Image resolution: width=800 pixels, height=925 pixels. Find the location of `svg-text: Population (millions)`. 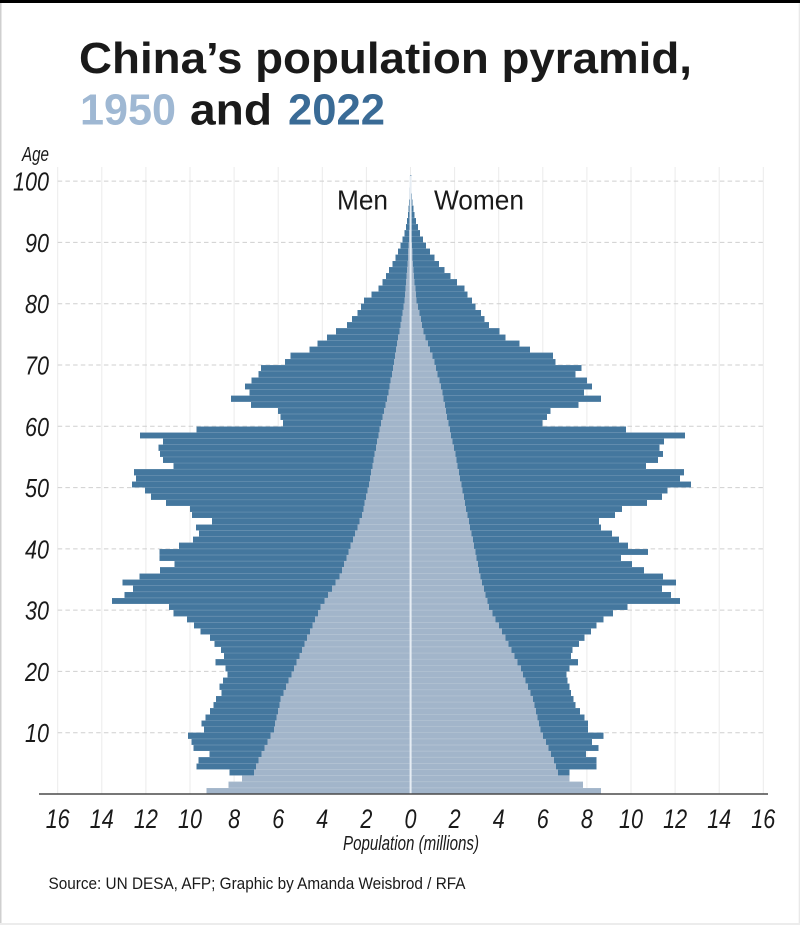

svg-text: Population (millions) is located at coordinates (411, 844).